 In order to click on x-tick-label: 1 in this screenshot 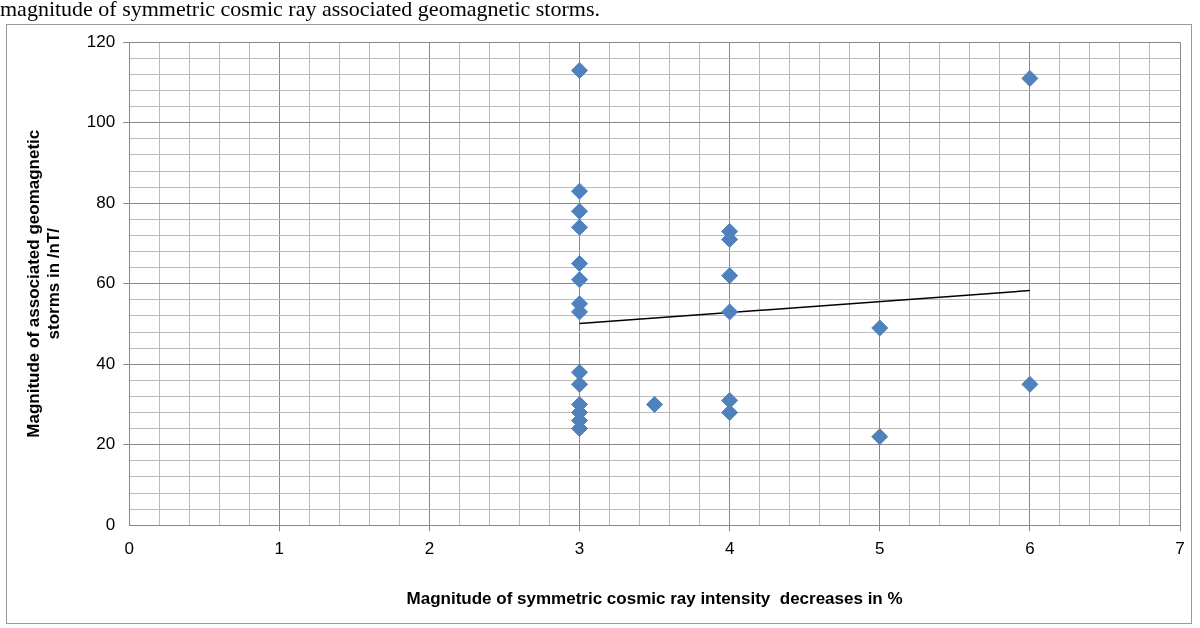, I will do `click(279, 549)`.